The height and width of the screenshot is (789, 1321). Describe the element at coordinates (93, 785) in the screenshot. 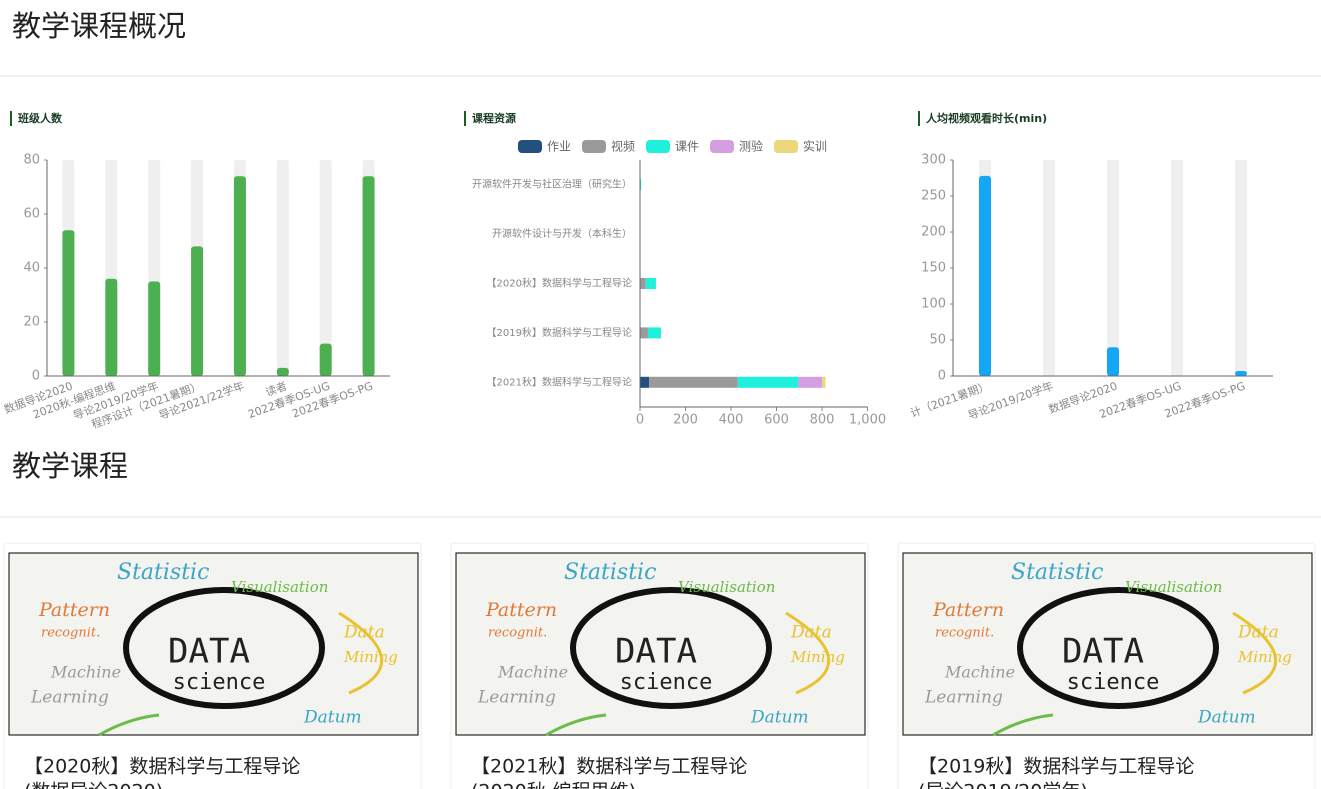

I see `course-subtitle: (数据导论2020)` at that location.